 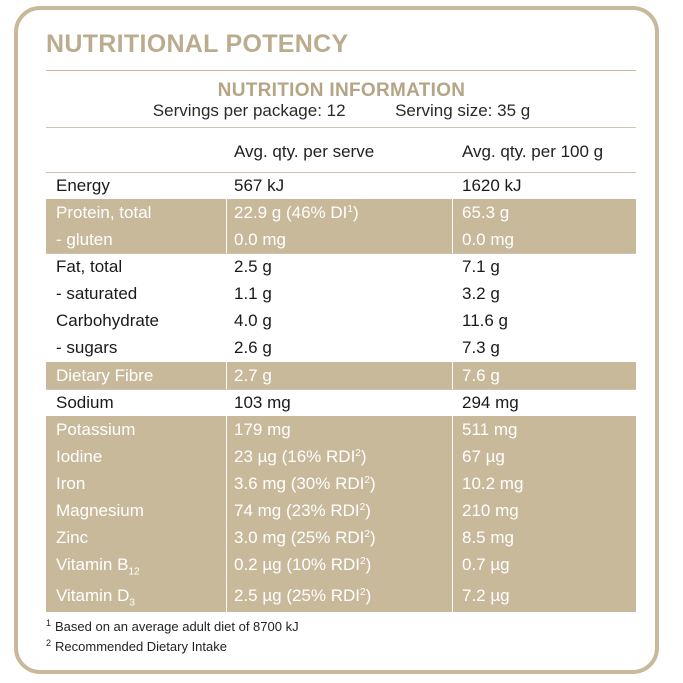 What do you see at coordinates (341, 347) in the screenshot?
I see `table-row: - sugars 2.6 g 7.3 g` at bounding box center [341, 347].